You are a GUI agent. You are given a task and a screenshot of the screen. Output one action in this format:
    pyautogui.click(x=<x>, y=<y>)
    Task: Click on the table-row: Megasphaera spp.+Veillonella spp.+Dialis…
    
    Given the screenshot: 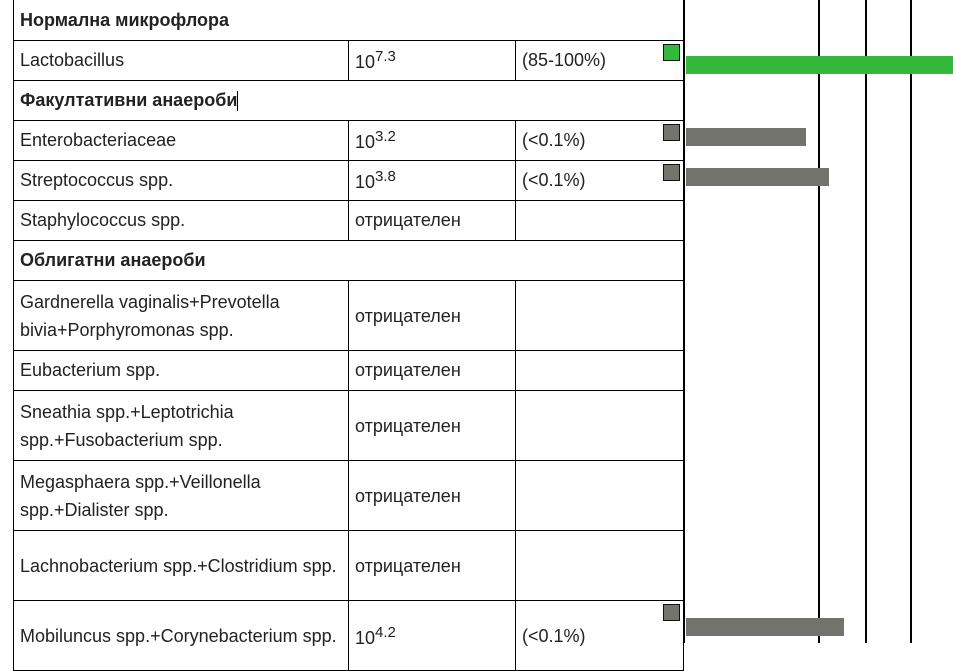 What is the action you would take?
    pyautogui.click(x=348, y=495)
    